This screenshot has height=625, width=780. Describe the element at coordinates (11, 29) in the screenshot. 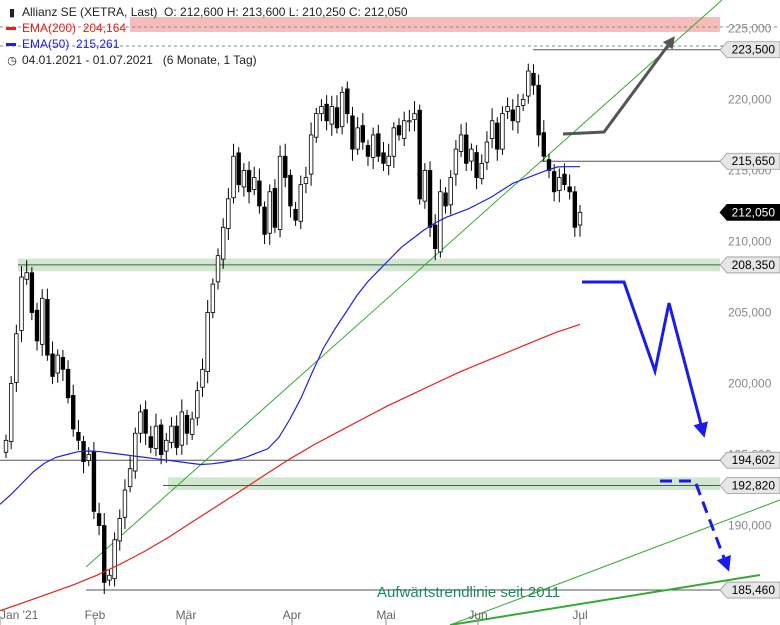

I see `ema200-swatch` at that location.